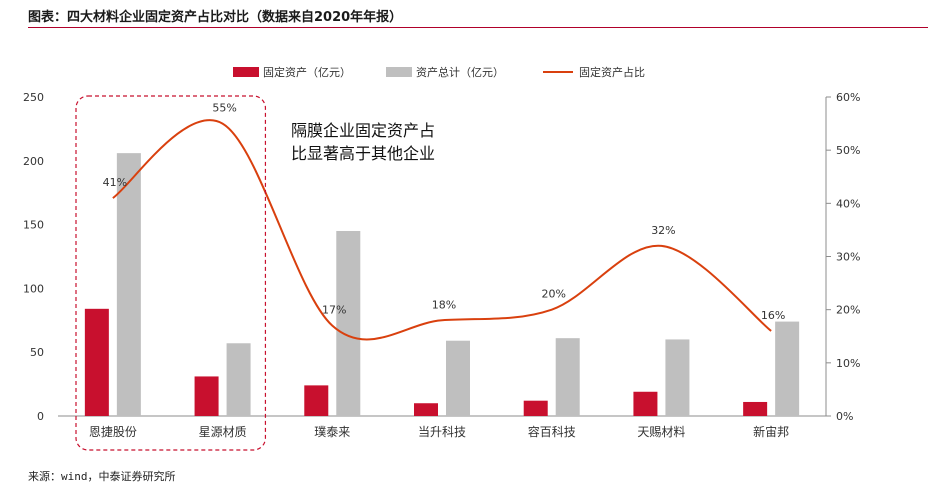 This screenshot has width=945, height=489. Describe the element at coordinates (363, 153) in the screenshot. I see `annotation-text: 比显著高于其他企业` at that location.